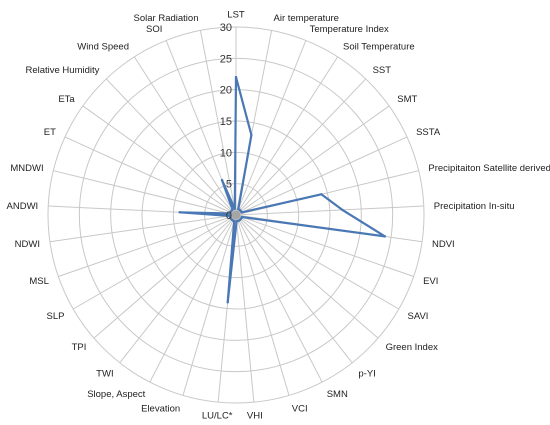  Describe the element at coordinates (489, 168) in the screenshot. I see `category-label: Precipitaiton Satellite derived` at that location.